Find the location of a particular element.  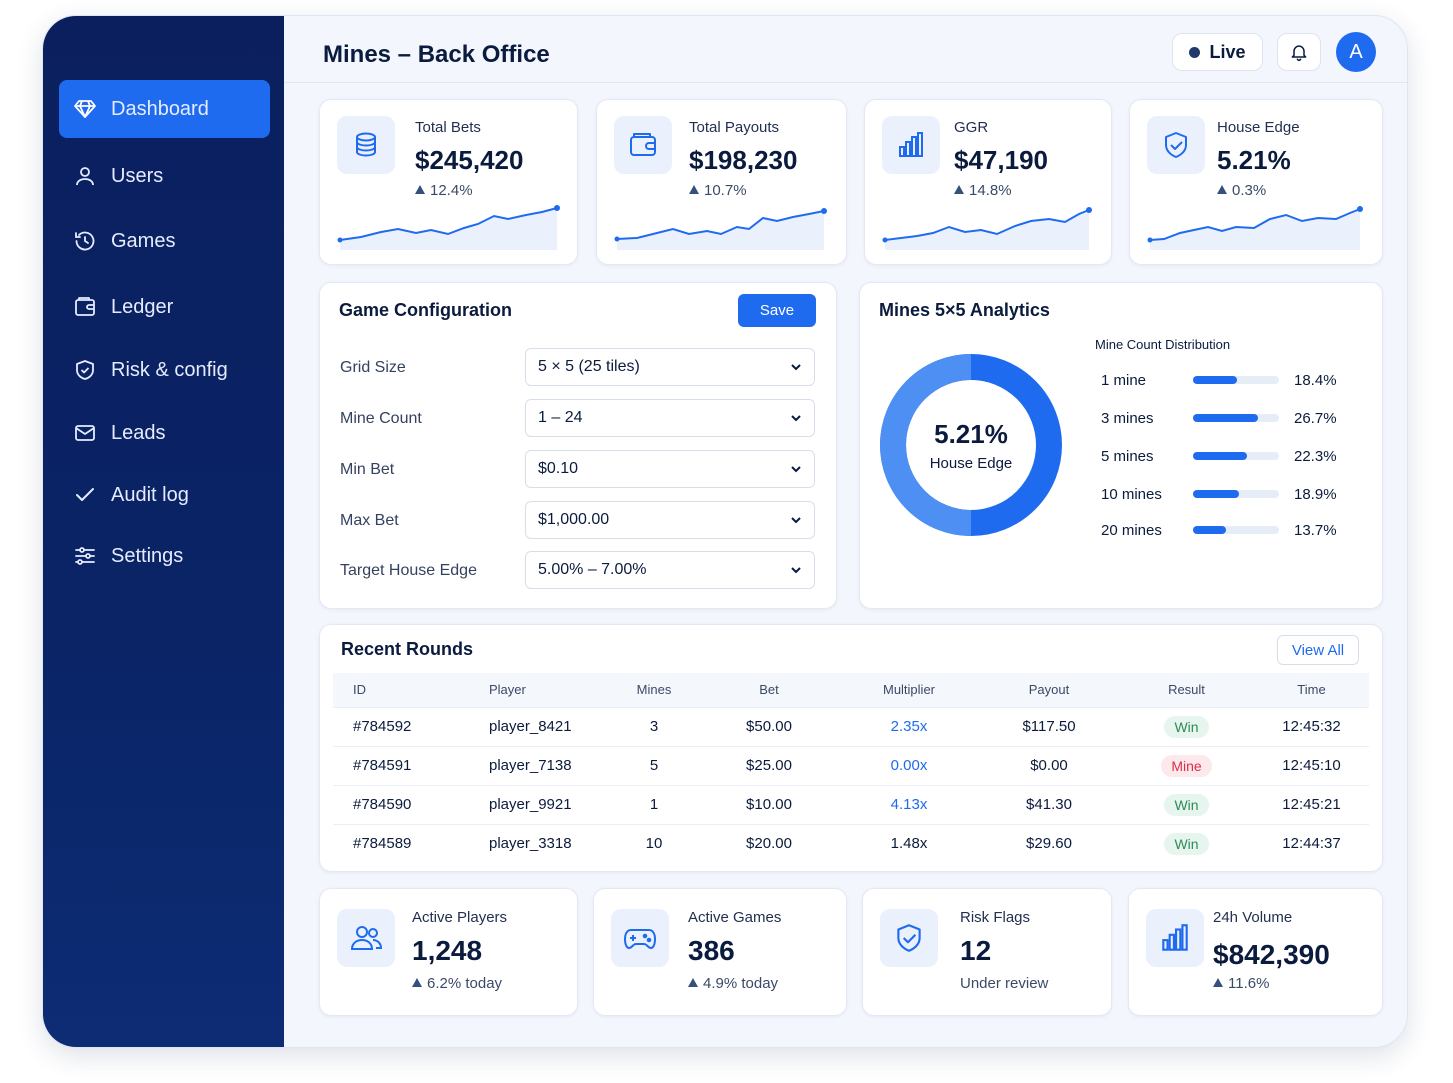

stat-card-24h-volume: 24h Volume $842,390 11.6% is located at coordinates (1255, 952).